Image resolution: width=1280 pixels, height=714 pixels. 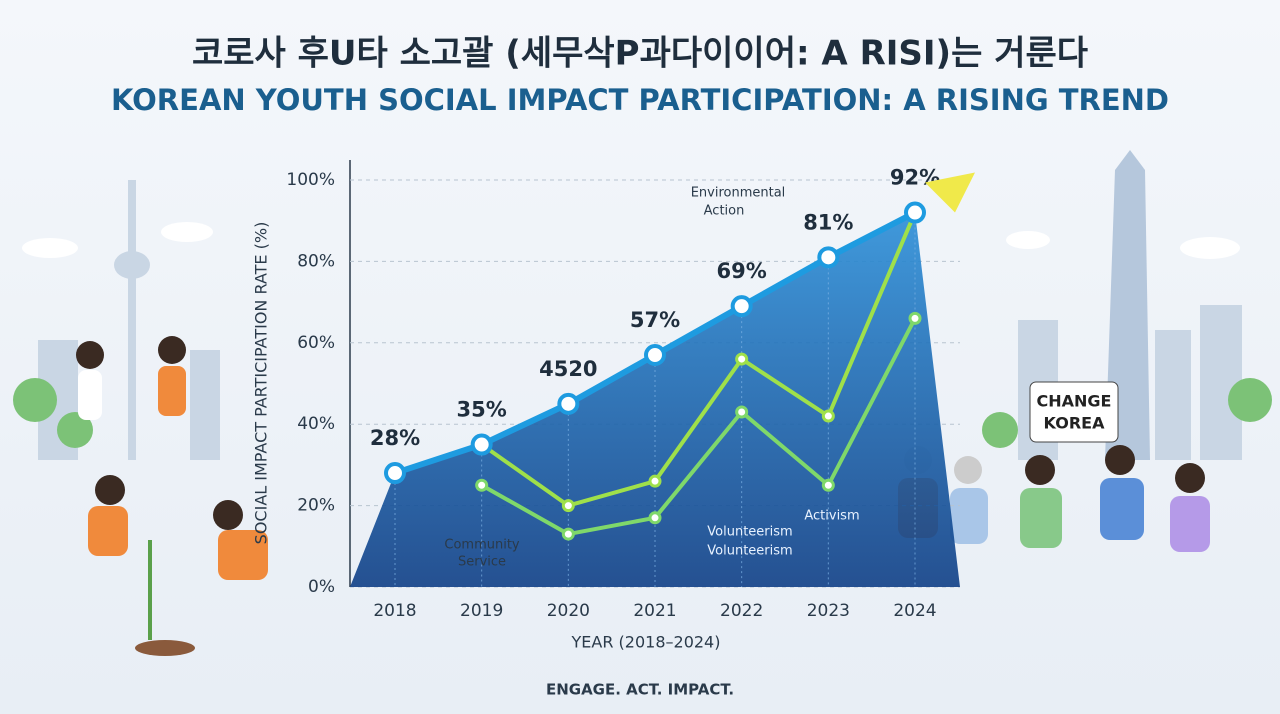 I want to click on arrow-head, so click(x=950, y=192).